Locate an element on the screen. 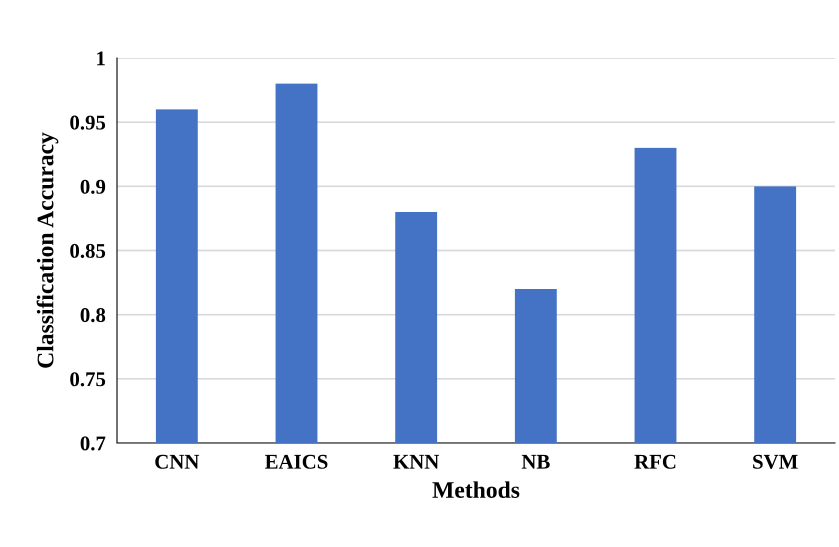 This screenshot has height=547, width=839. x-tick-label: RFC is located at coordinates (655, 461).